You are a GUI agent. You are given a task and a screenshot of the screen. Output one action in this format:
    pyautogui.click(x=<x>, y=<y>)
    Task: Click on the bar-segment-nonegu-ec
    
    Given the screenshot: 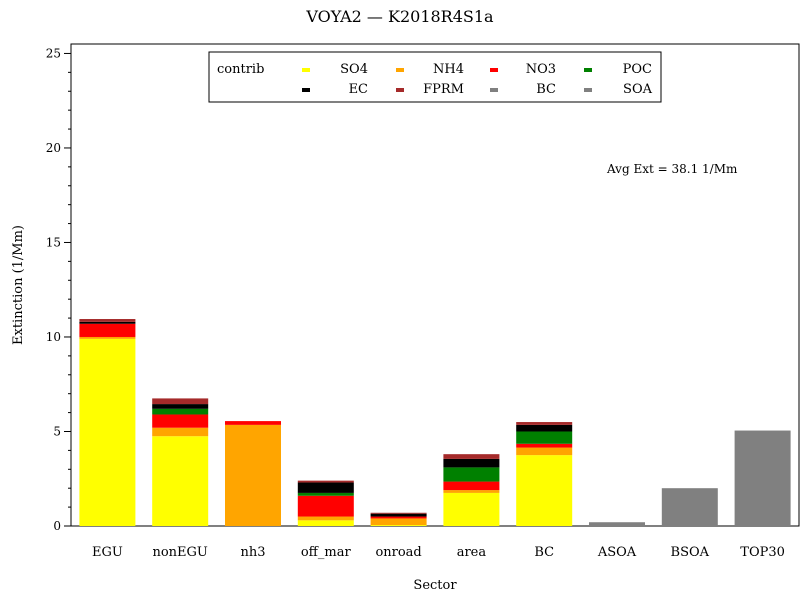 What is the action you would take?
    pyautogui.click(x=180, y=406)
    